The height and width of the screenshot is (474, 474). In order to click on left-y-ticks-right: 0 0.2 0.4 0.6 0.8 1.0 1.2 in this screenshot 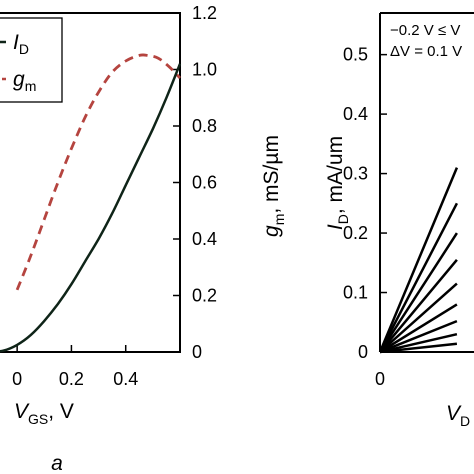, I will do `click(195, 182)`.